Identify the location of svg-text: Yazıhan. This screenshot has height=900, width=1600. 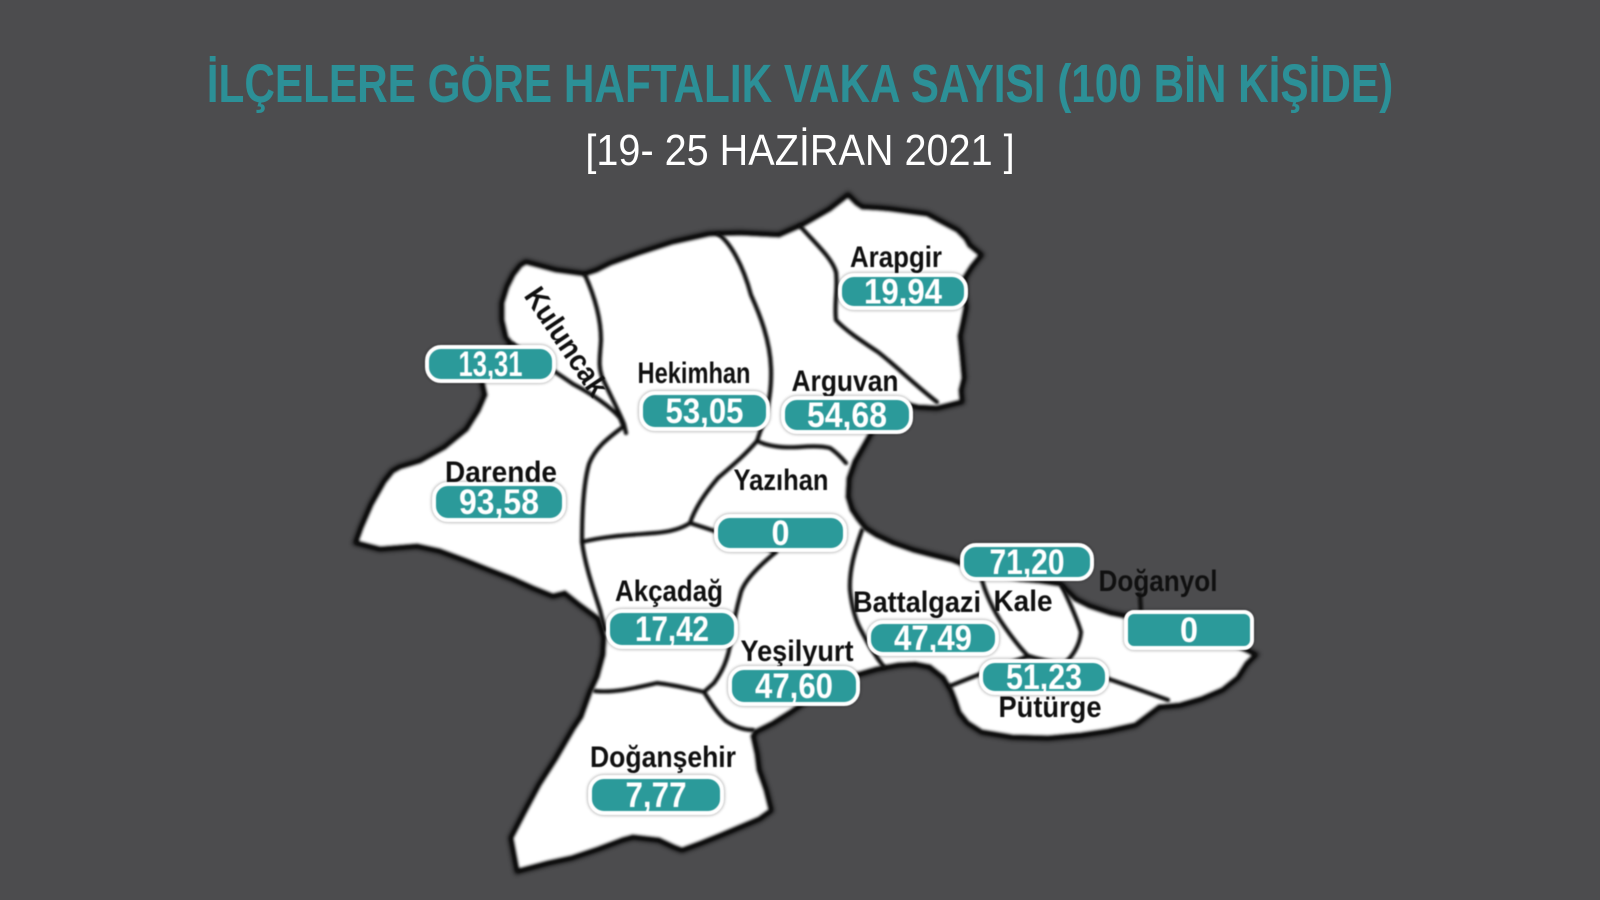
(781, 480).